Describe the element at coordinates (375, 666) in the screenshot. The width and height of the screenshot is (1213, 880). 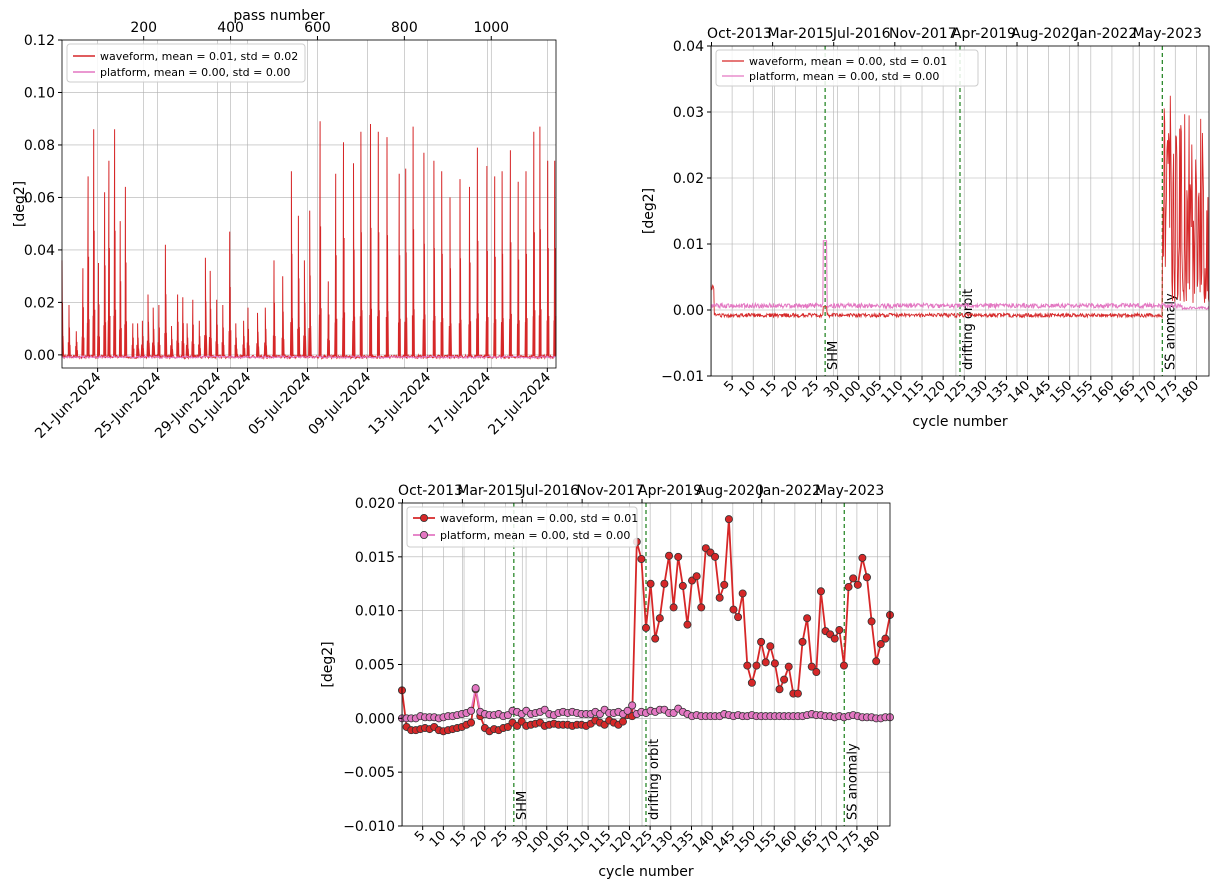
I see `y-tick-label: 0.005` at that location.